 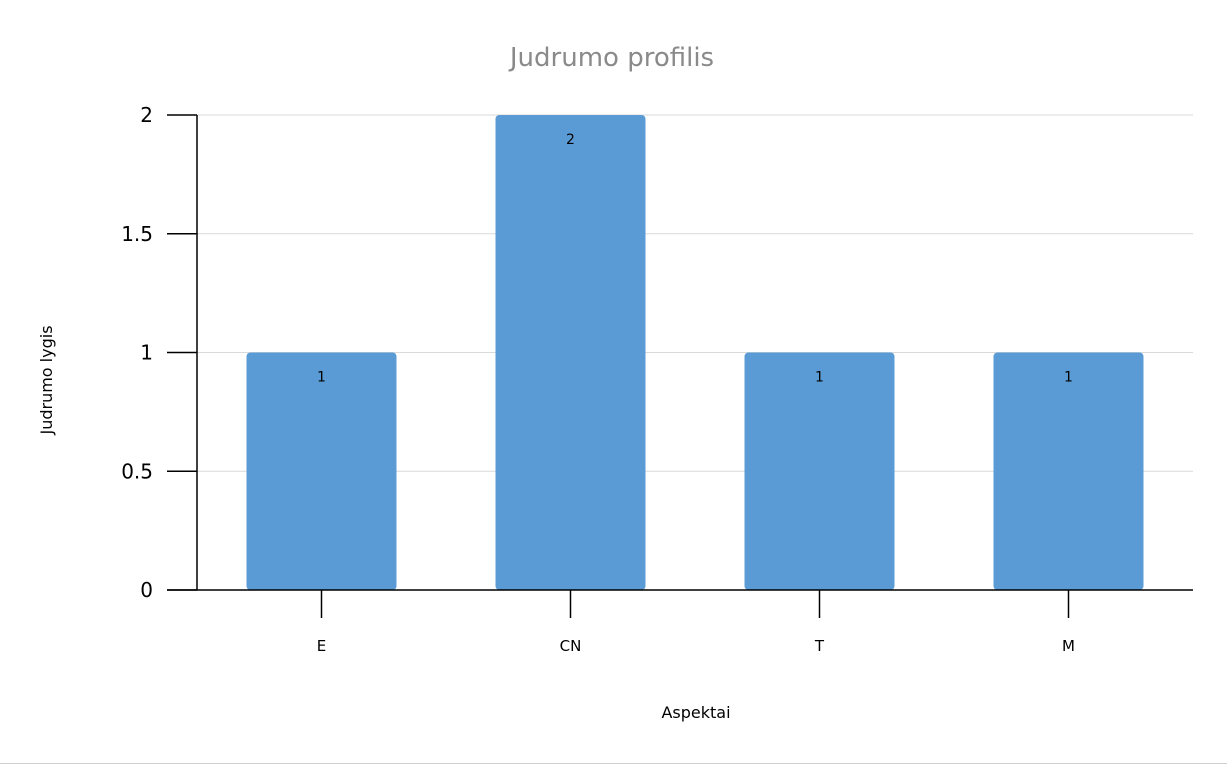 What do you see at coordinates (570, 140) in the screenshot?
I see `data-label: 2` at bounding box center [570, 140].